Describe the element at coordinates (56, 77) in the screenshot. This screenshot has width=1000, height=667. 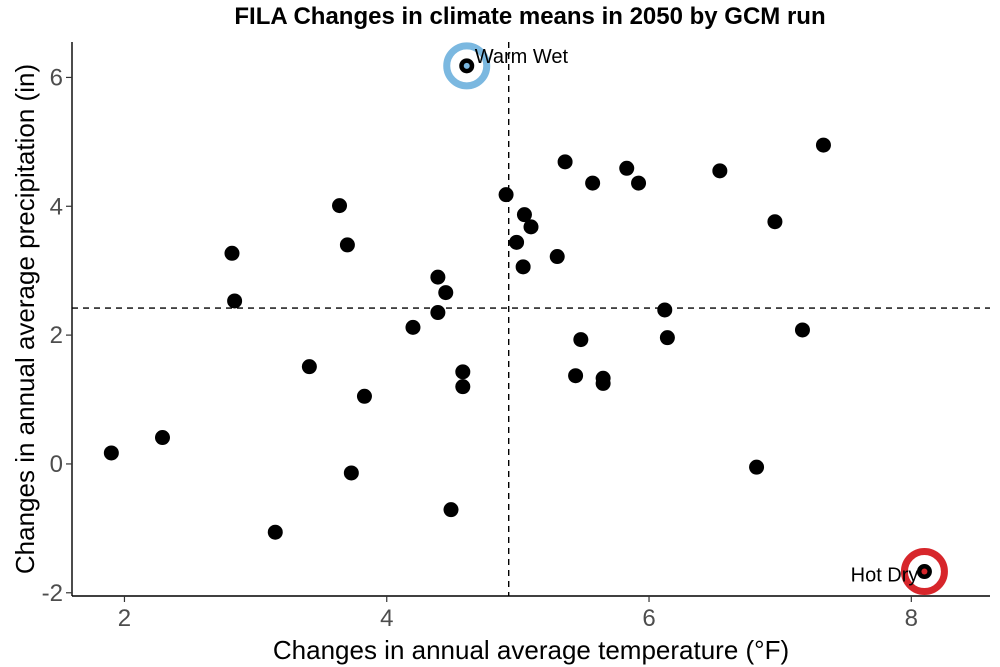
I see `y-tick-label: 6` at that location.